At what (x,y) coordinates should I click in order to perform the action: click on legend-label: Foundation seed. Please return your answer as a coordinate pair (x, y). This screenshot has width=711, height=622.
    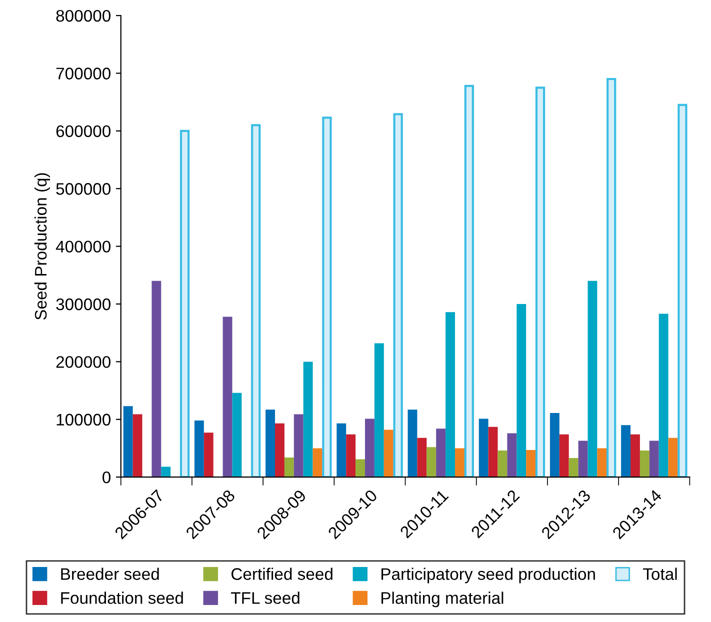
    Looking at the image, I should click on (122, 598).